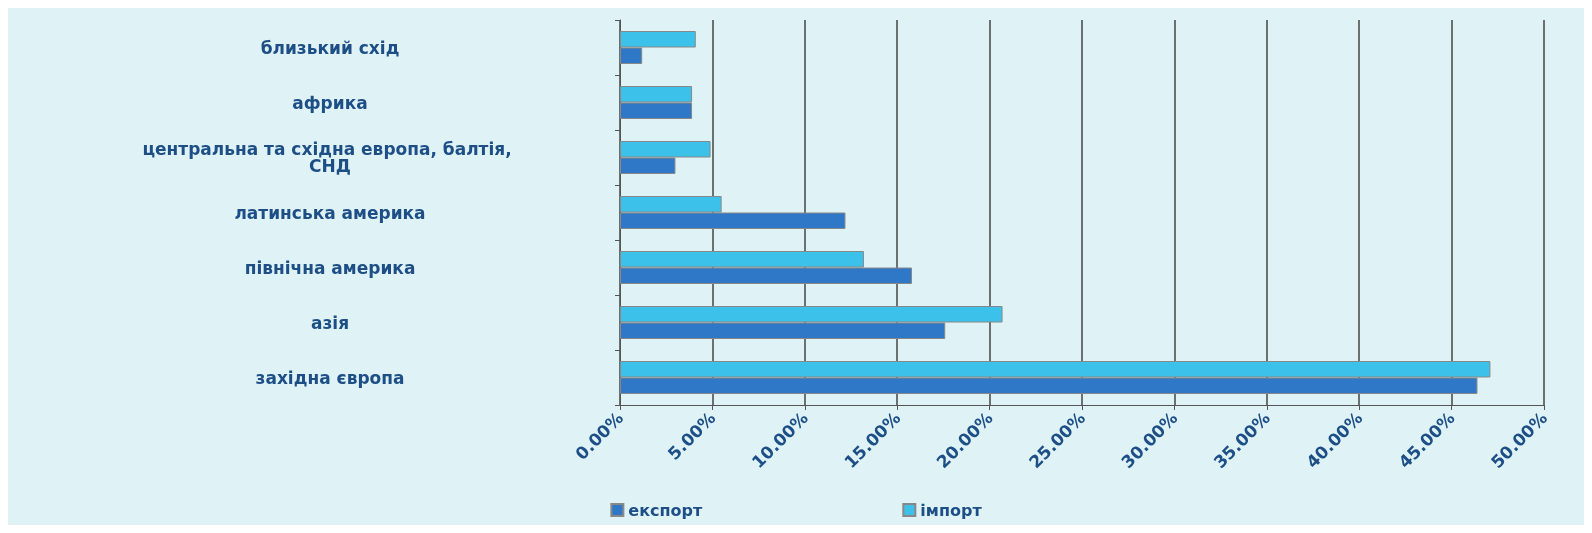  Describe the element at coordinates (666, 510) in the screenshot. I see `legend-label: експорт` at that location.